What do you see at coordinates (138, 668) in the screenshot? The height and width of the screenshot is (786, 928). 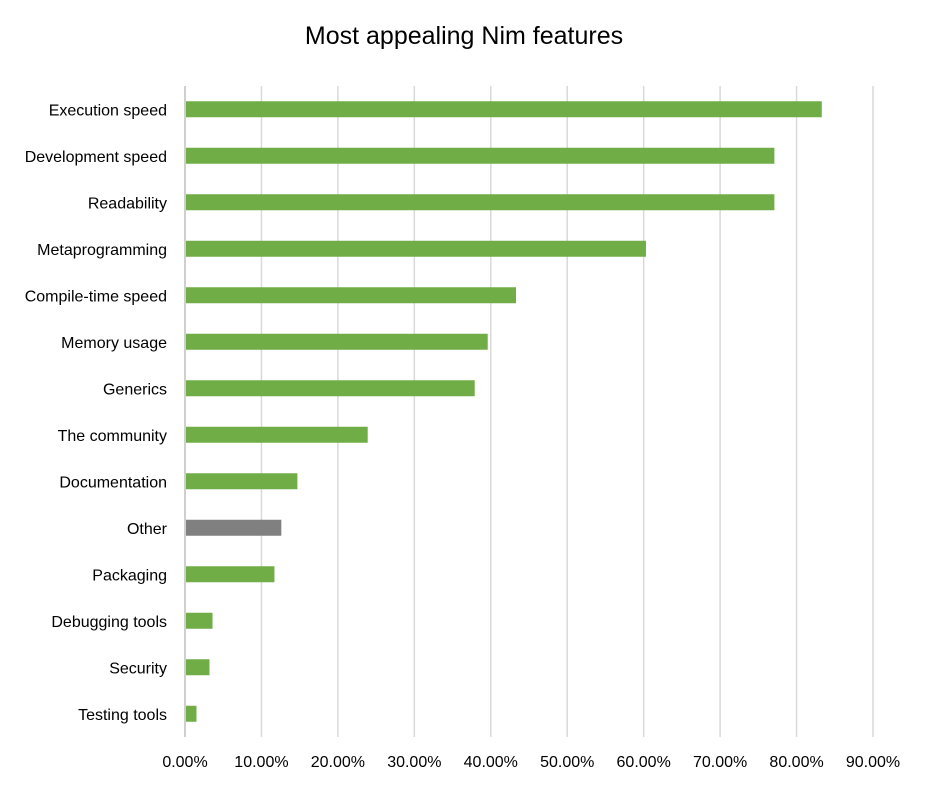 I see `category-label: Security` at bounding box center [138, 668].